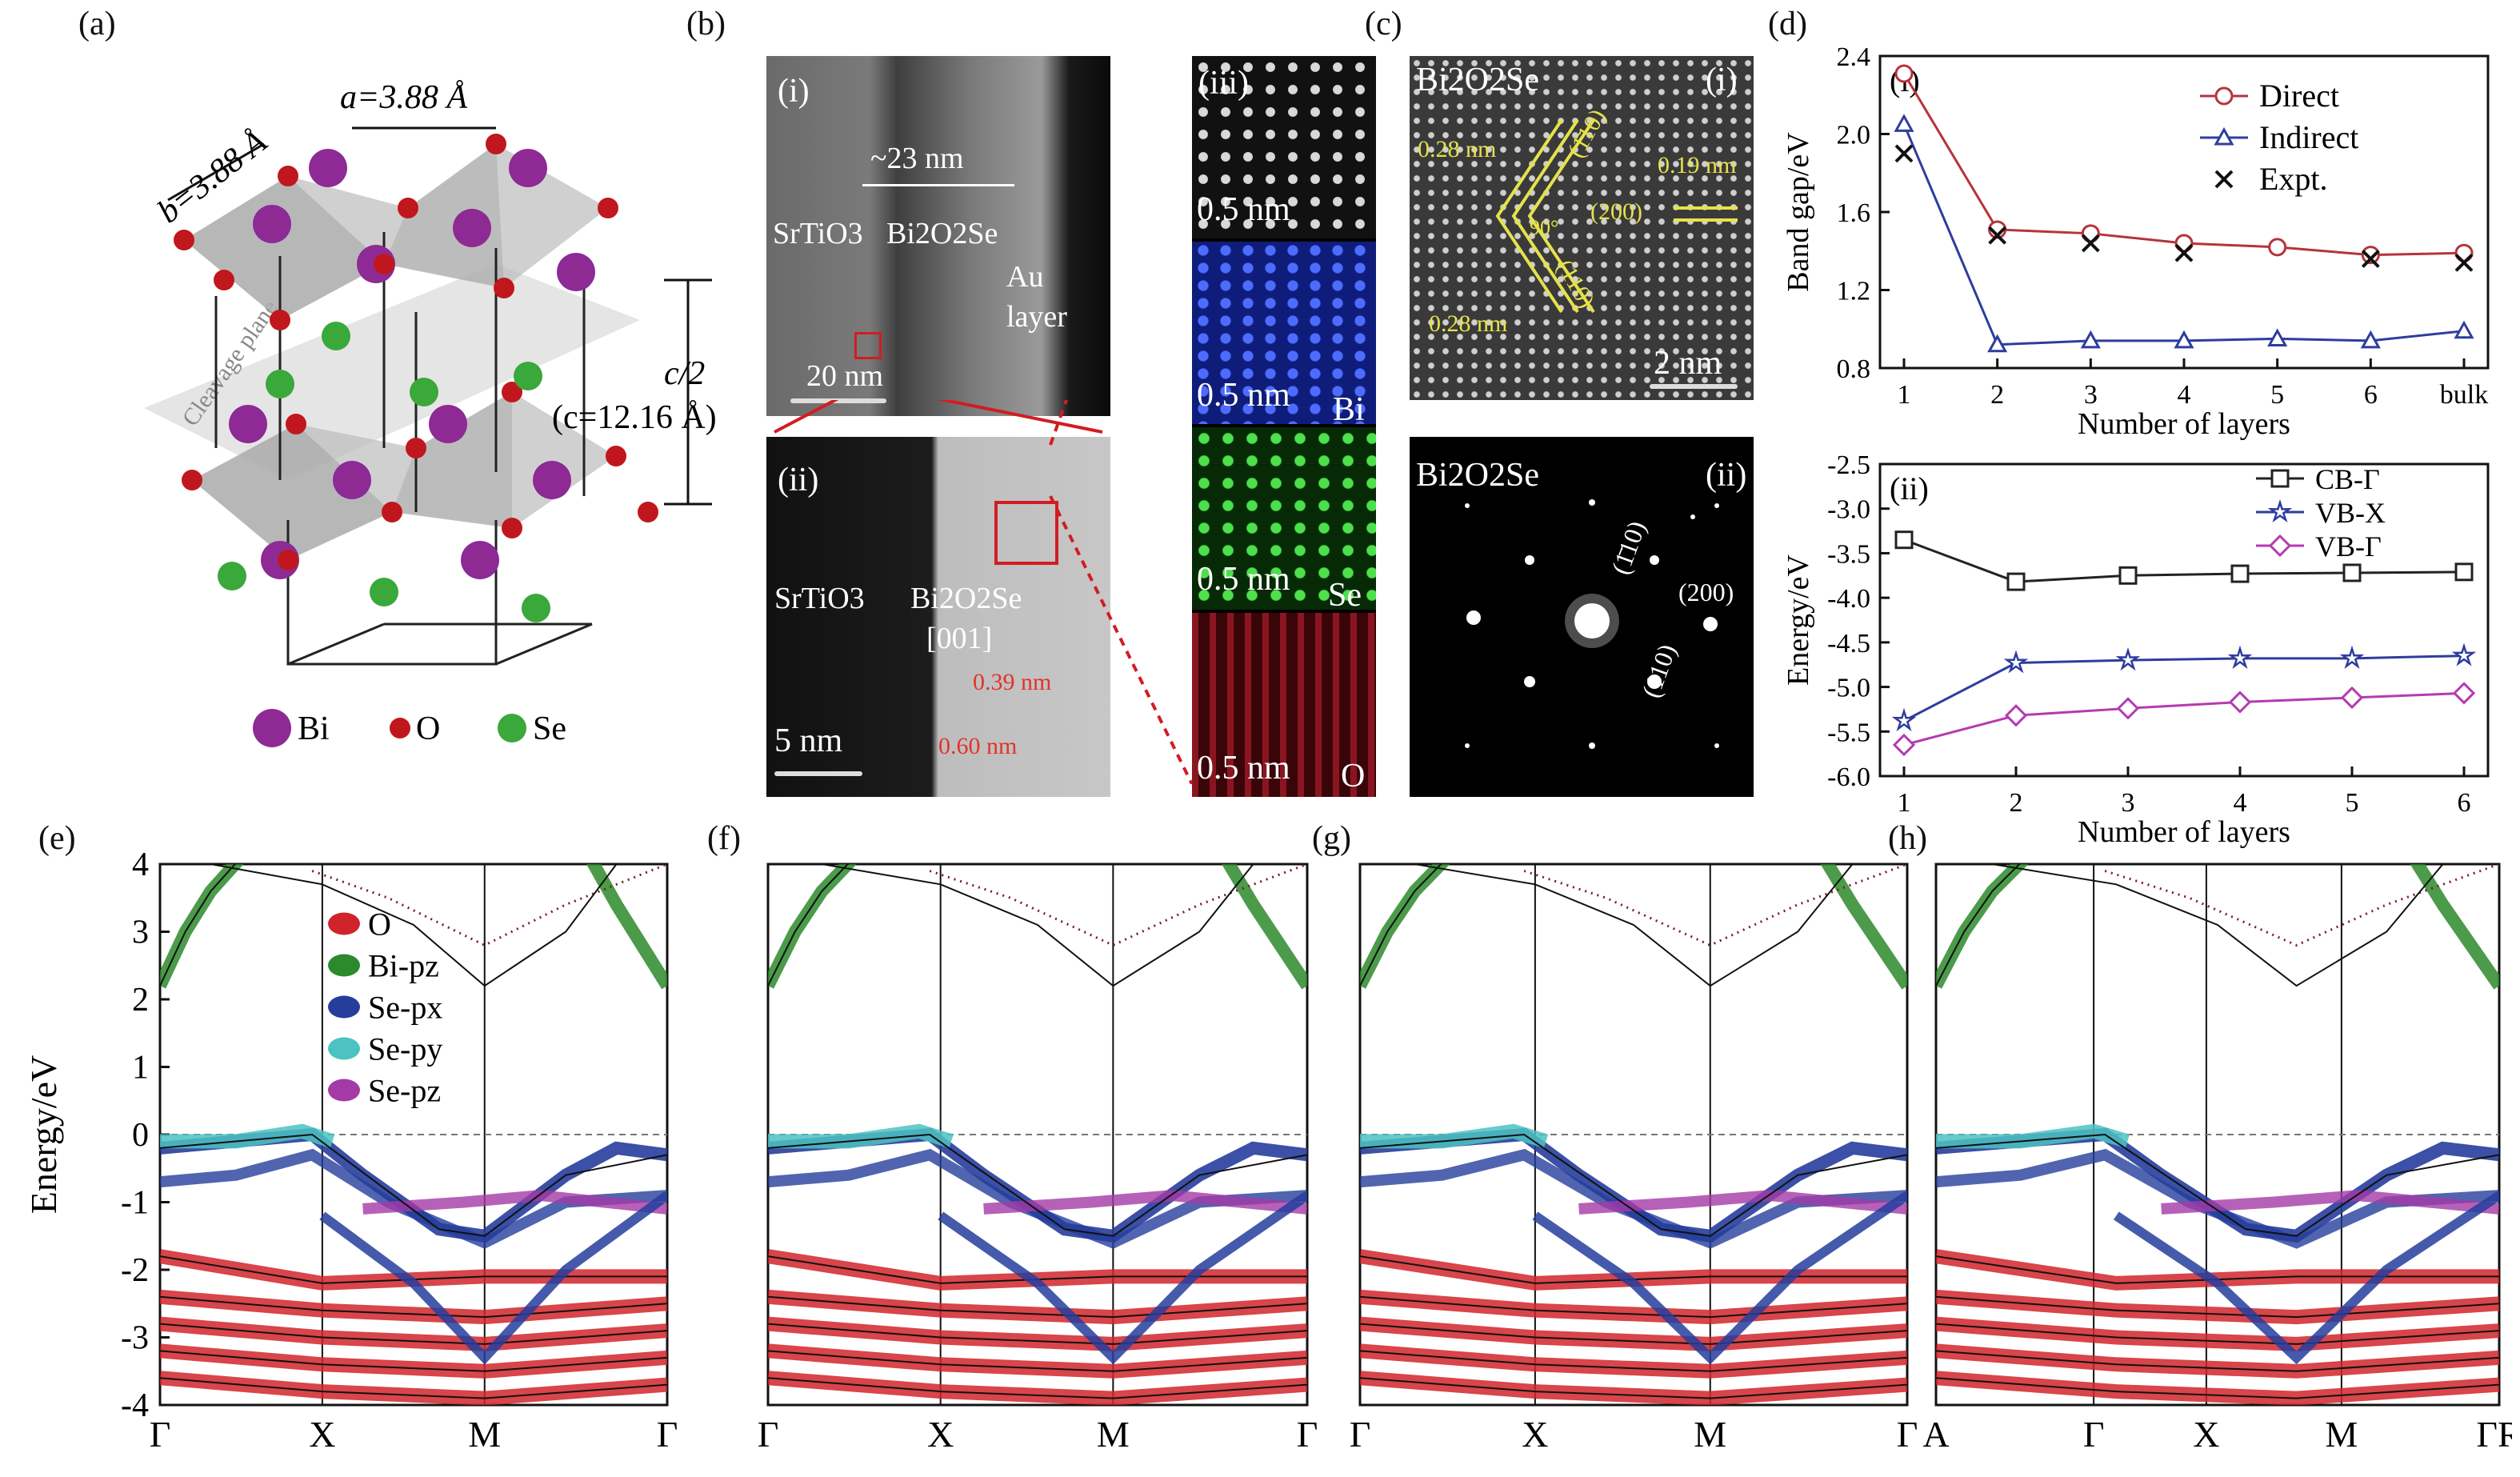 The width and height of the screenshot is (2520, 1477). I want to click on tem-b-iii-se: Se, so click(1345, 595).